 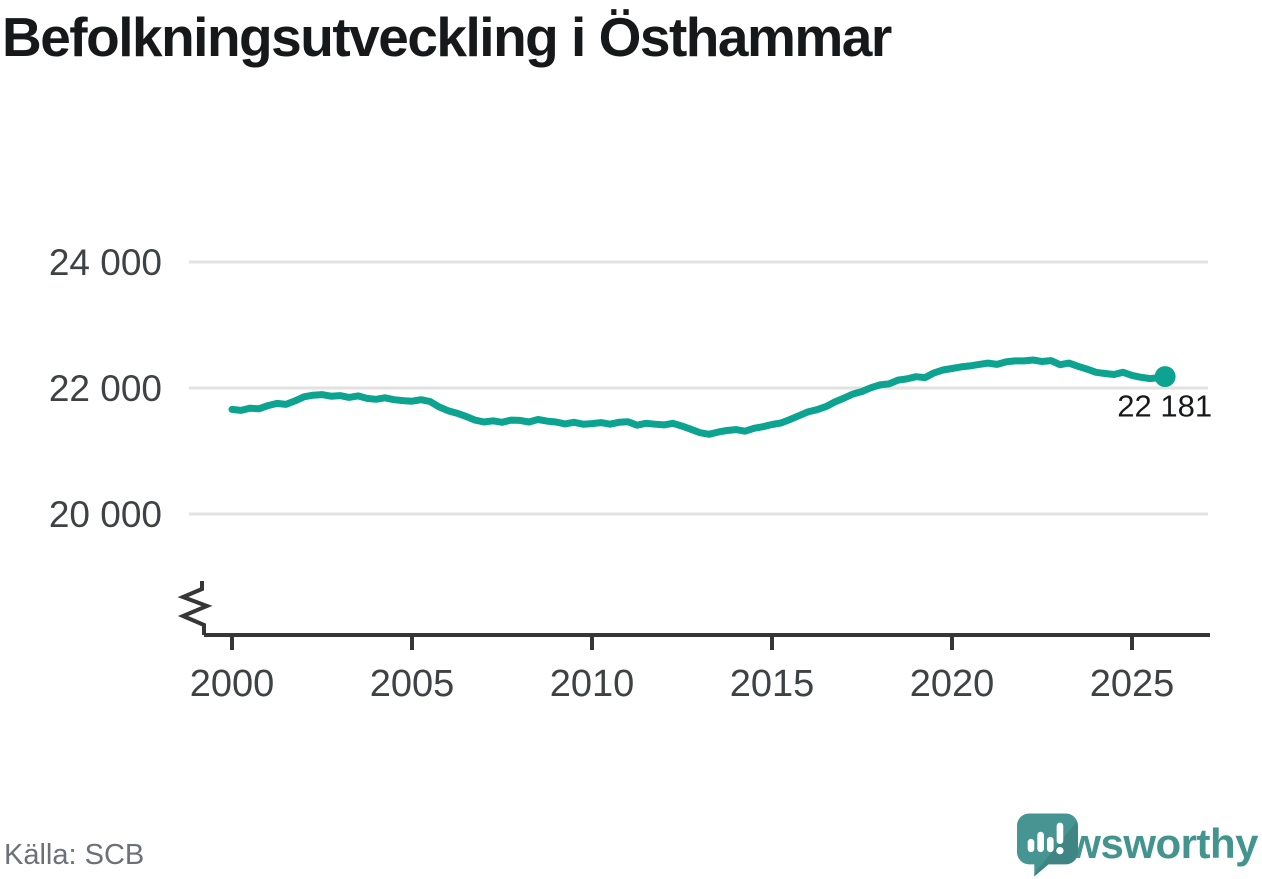 I want to click on y-axis-labels: 24 000 22 000 20 000, so click(x=105, y=388).